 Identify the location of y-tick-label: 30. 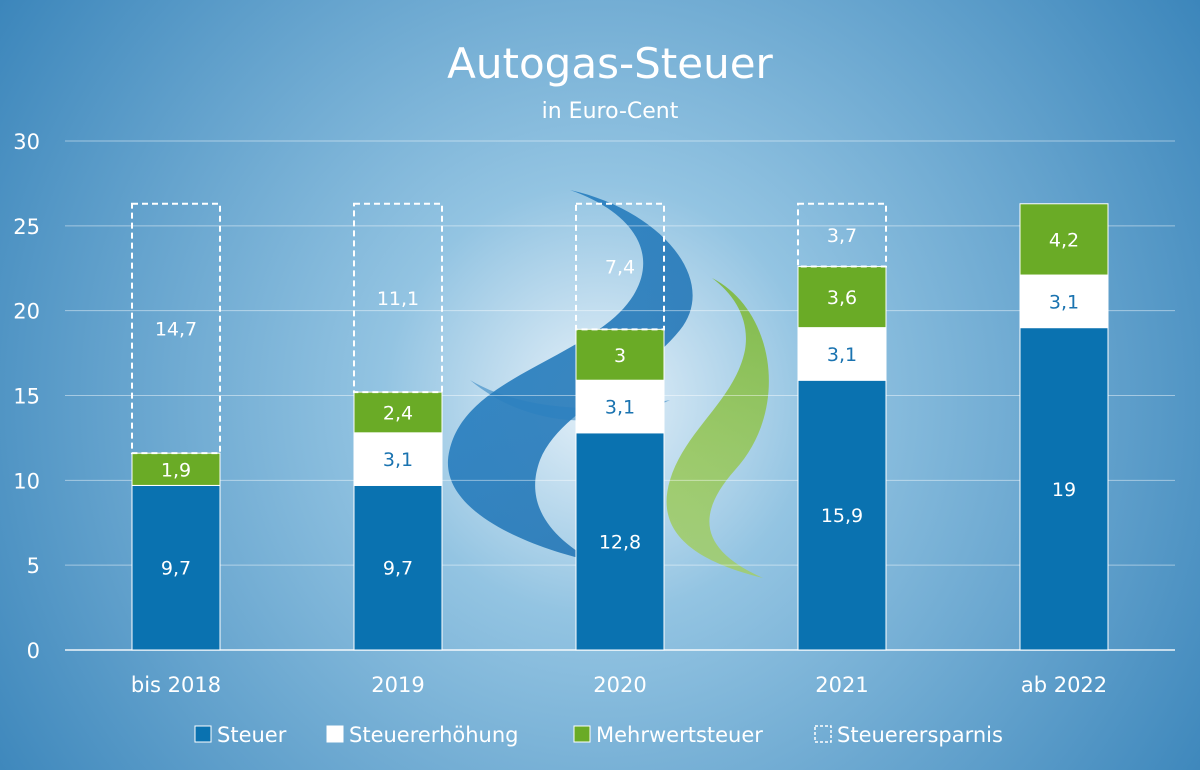
(26, 142).